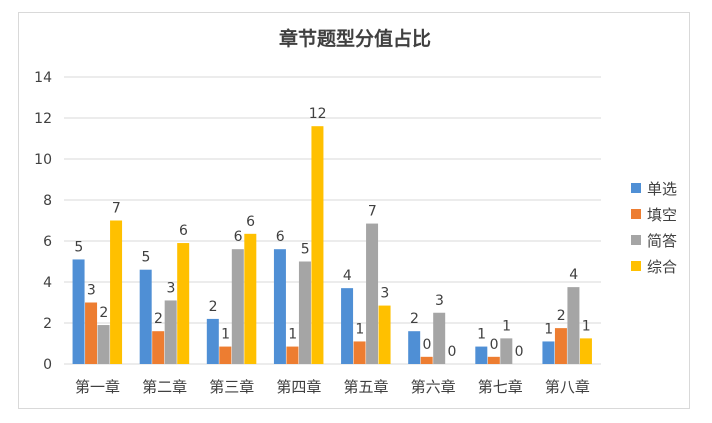  Describe the element at coordinates (332, 387) in the screenshot. I see `x-axis-categories: 第一章 第二章 第三章 第四章 第五章 第六章 第七章 第八章` at that location.